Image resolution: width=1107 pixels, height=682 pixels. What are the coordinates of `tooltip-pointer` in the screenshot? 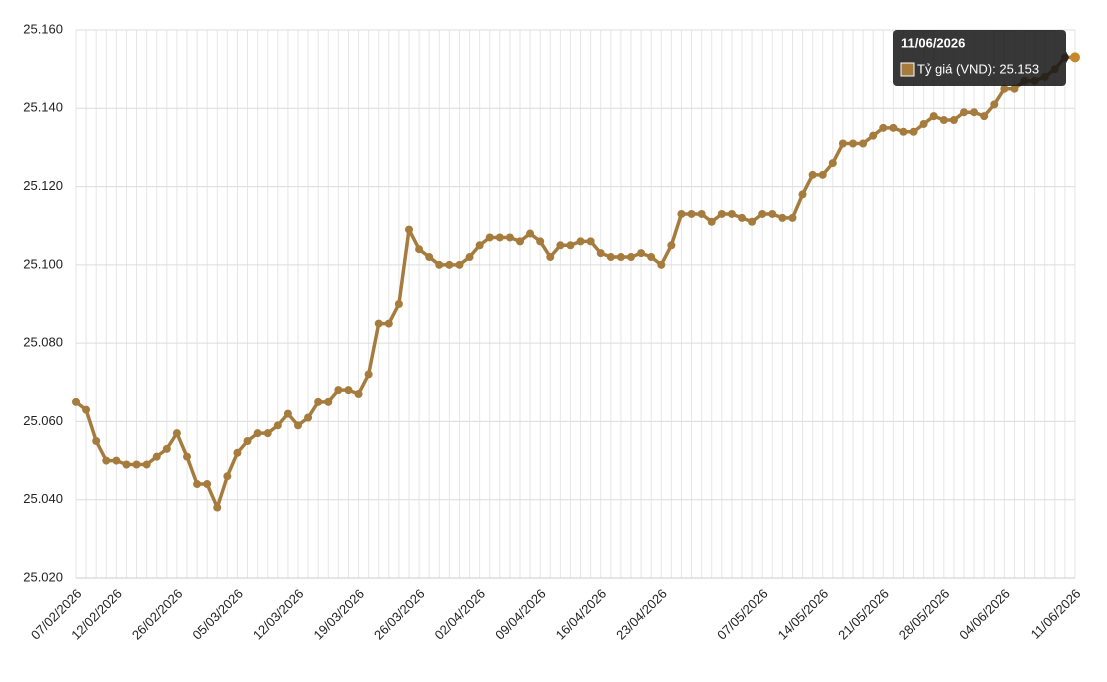 It's located at (1067, 57).